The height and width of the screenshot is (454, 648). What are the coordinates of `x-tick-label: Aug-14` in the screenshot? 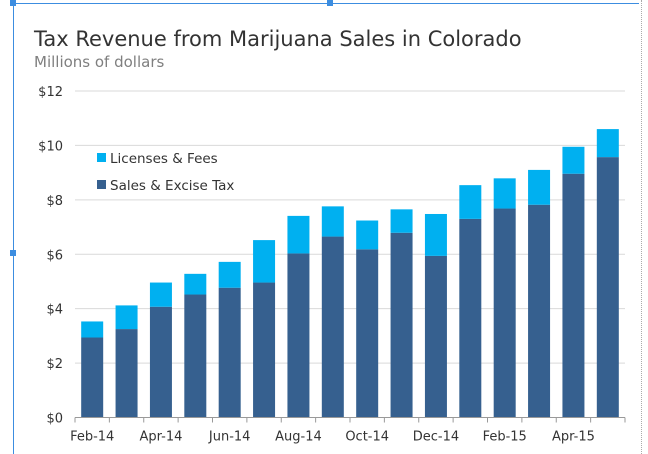 It's located at (298, 437).